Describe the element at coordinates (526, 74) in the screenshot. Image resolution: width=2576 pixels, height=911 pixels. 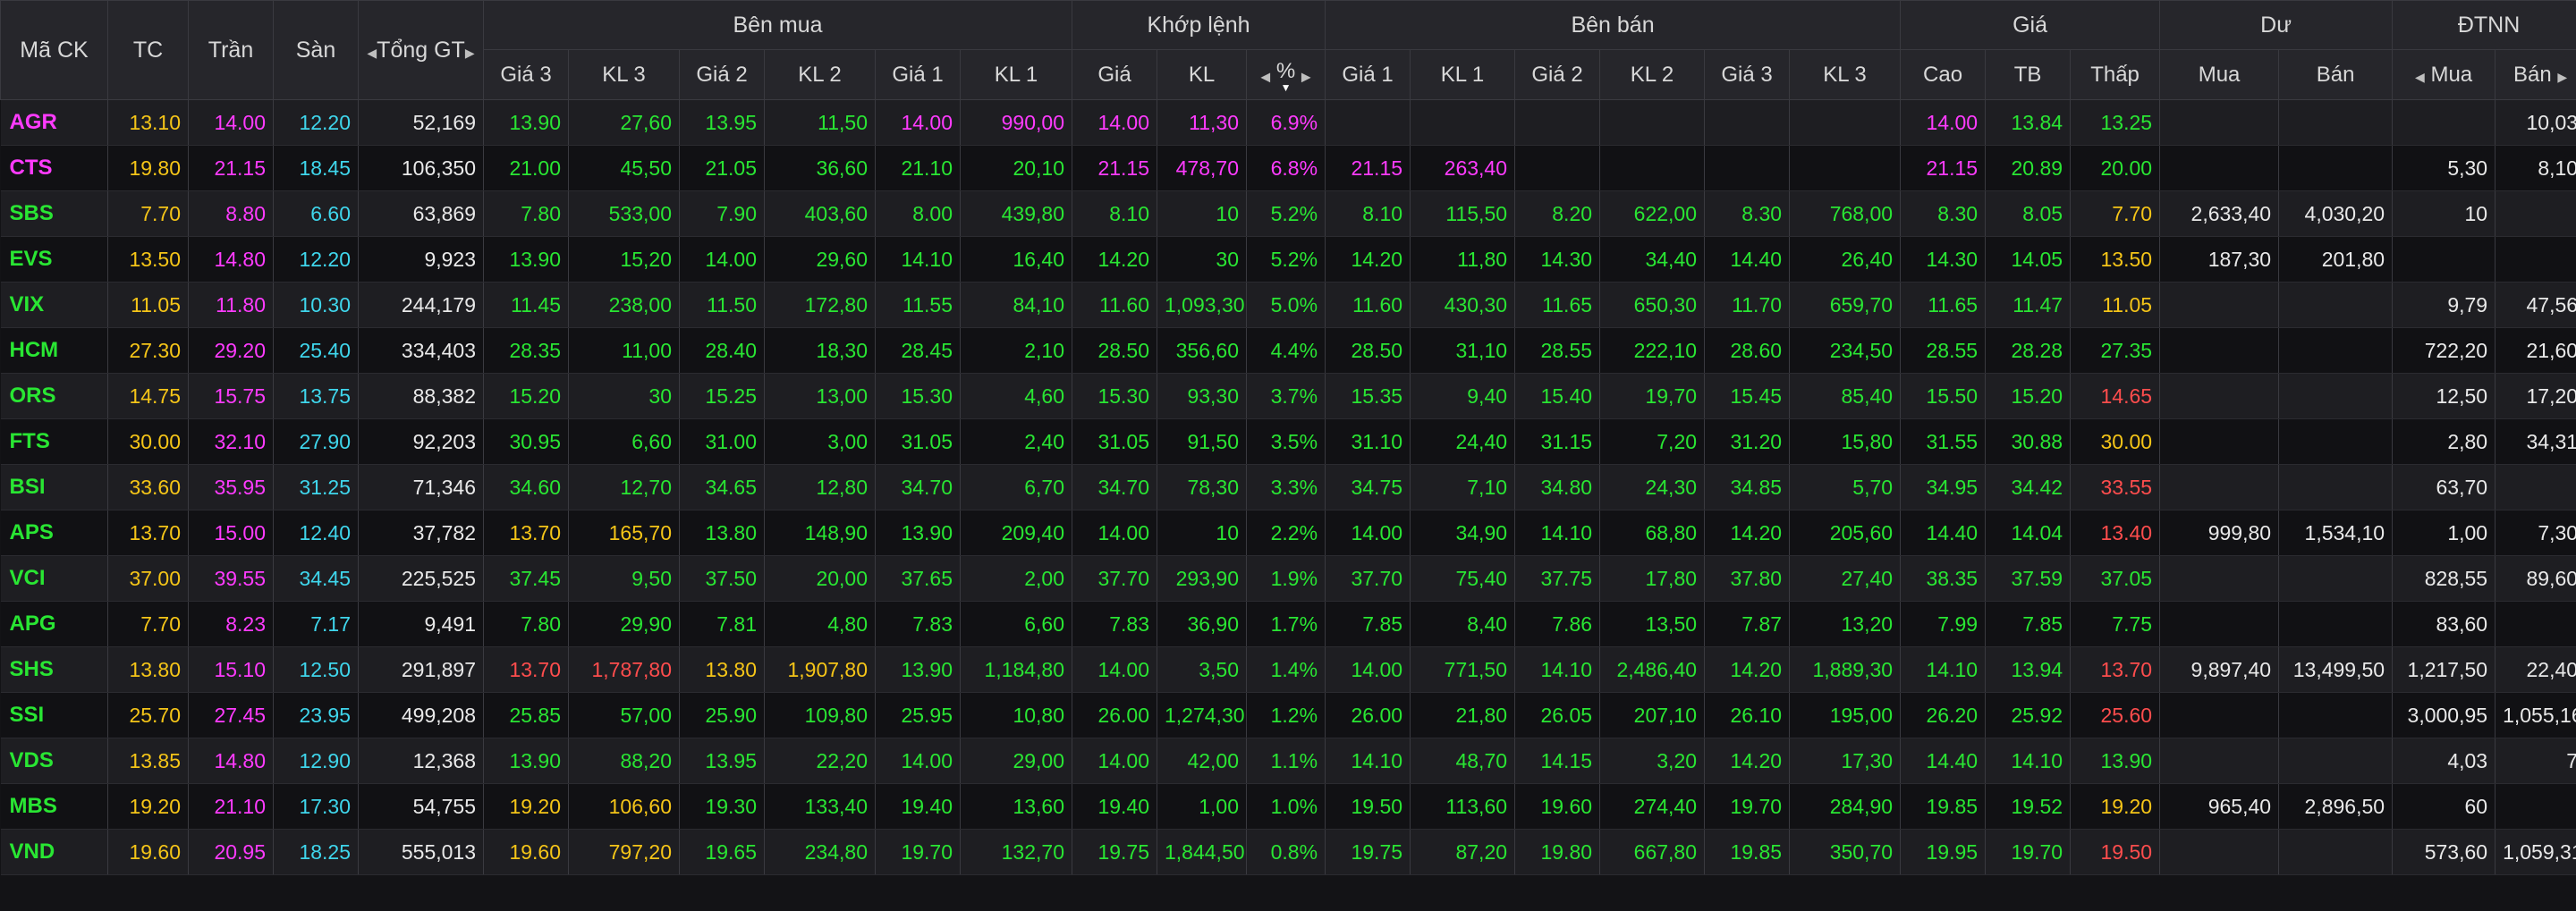
I see `header-bid3: Giá 3` at that location.